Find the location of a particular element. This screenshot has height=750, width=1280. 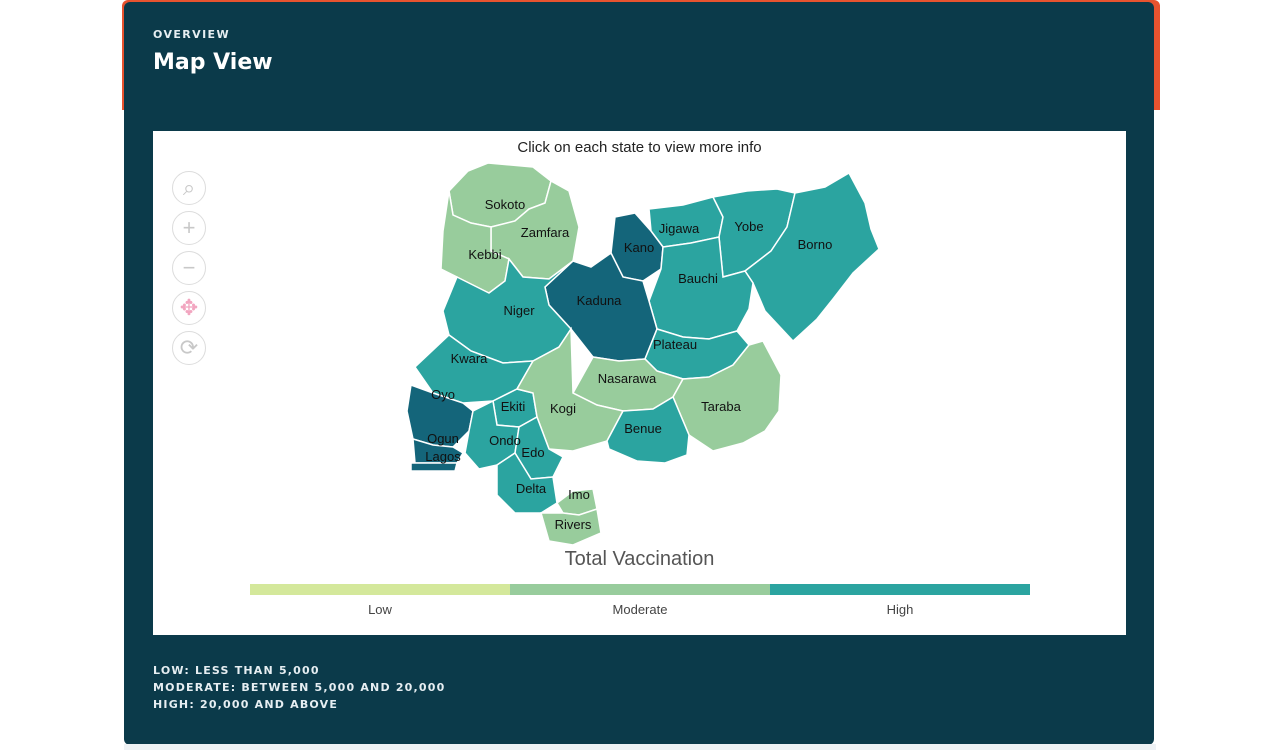

state-label-taraba: Taraba is located at coordinates (721, 406).